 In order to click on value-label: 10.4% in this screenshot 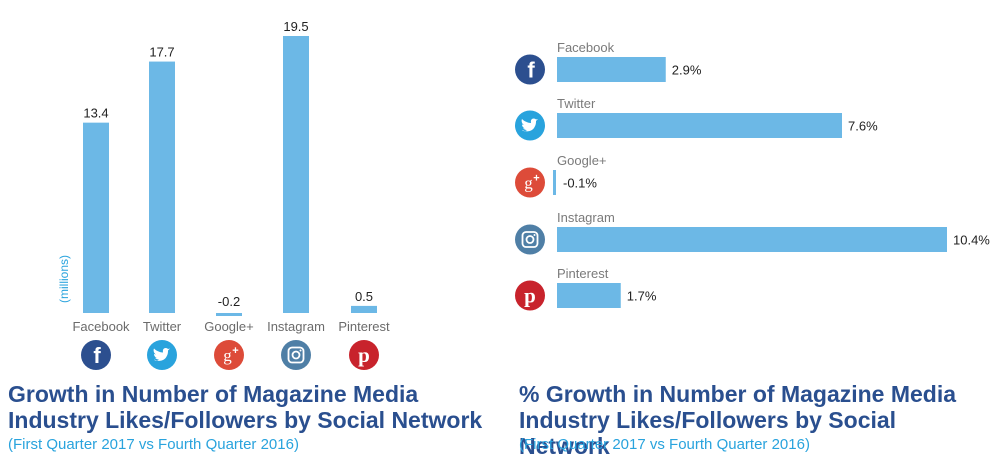, I will do `click(971, 240)`.